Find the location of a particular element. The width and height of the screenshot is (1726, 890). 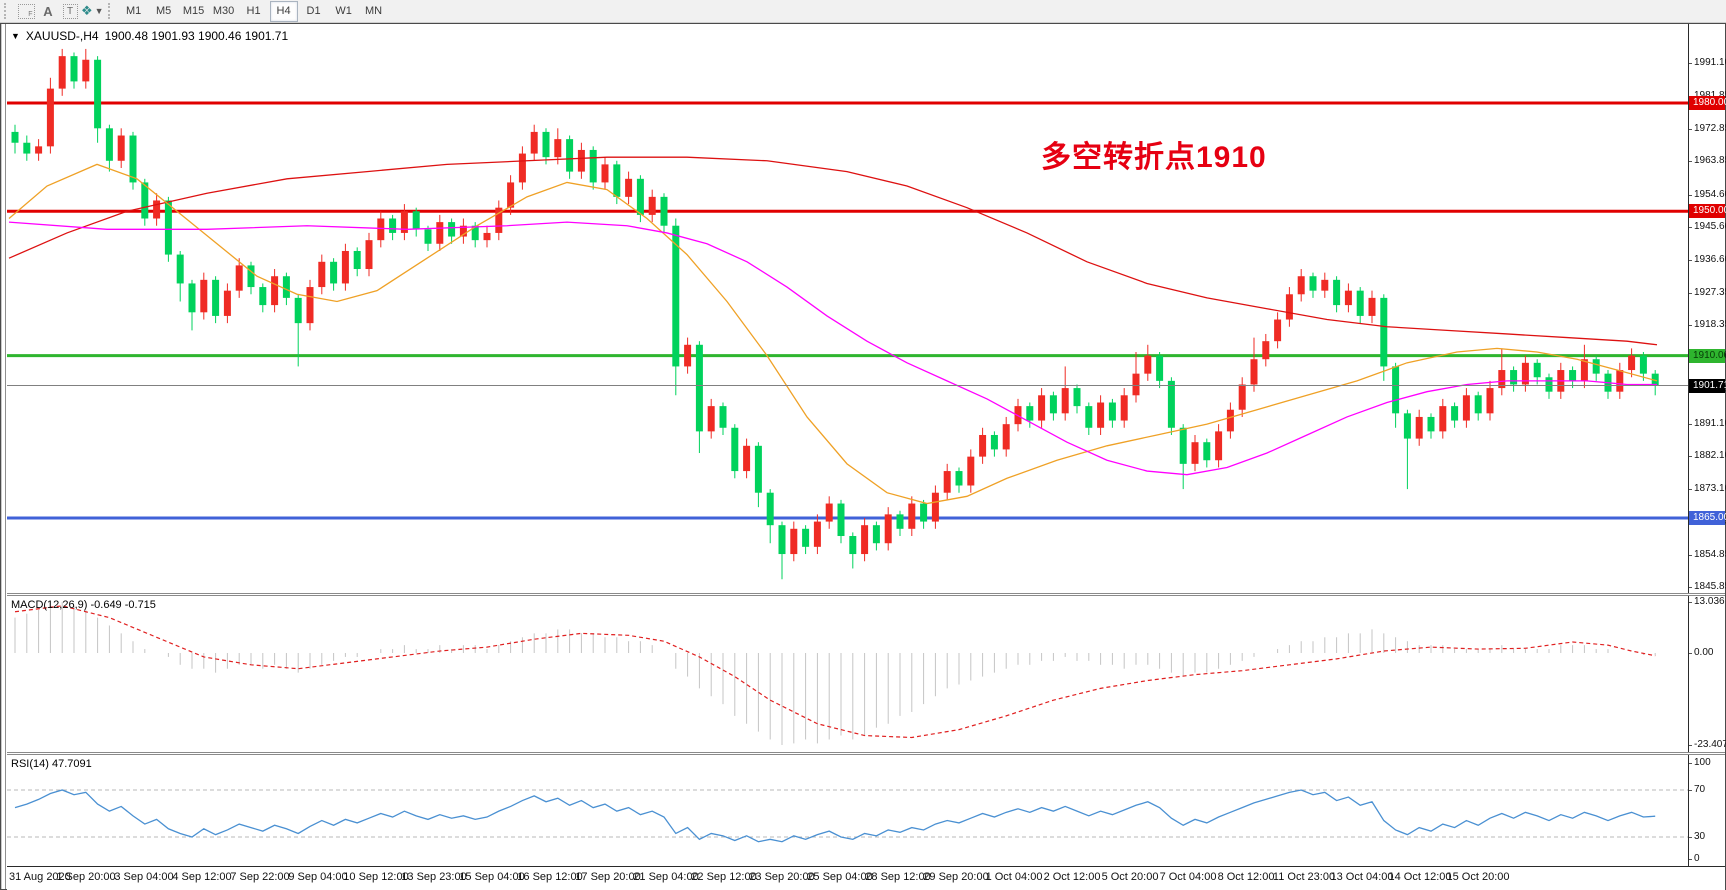

frame-f-button: F is located at coordinates (26, 11).